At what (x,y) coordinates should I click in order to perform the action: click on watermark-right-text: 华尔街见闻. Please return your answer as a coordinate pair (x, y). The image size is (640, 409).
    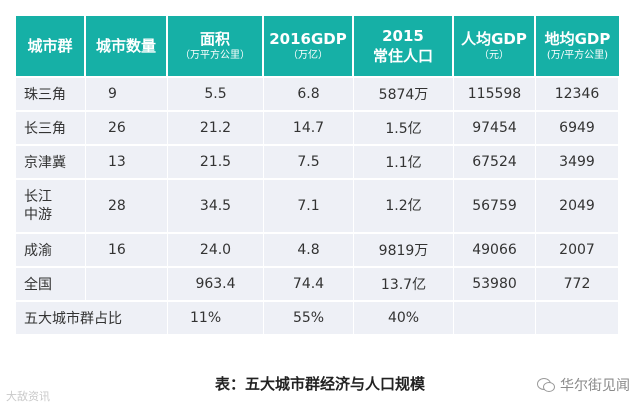
    Looking at the image, I should click on (595, 386).